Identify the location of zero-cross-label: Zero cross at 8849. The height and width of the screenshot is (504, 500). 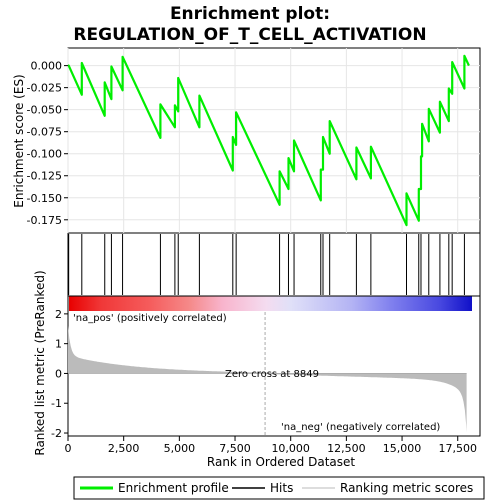
(272, 374).